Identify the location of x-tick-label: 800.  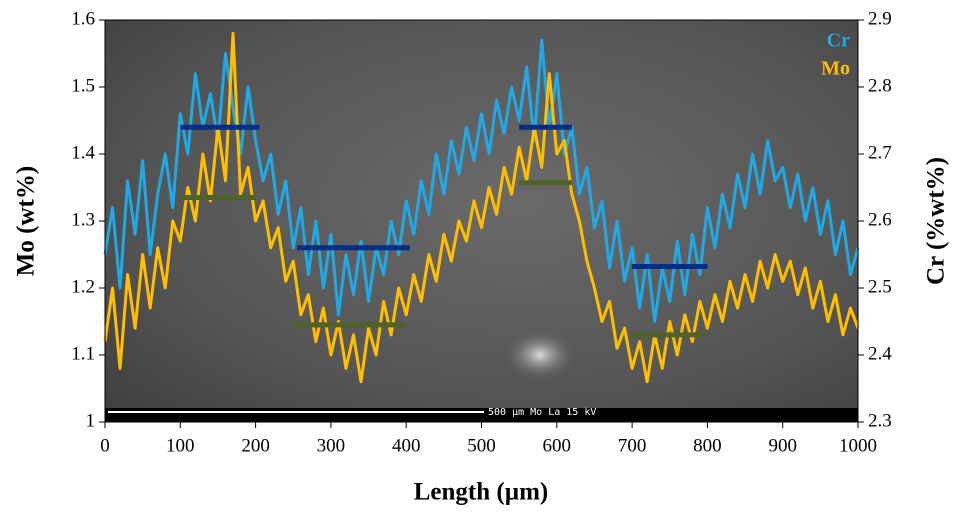
(707, 445).